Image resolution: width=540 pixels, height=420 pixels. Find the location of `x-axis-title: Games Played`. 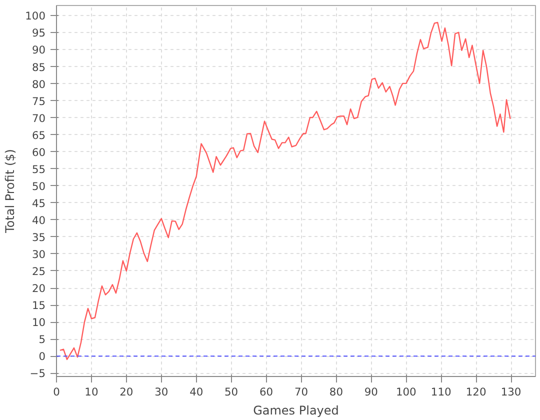

x-axis-title: Games Played is located at coordinates (296, 411).